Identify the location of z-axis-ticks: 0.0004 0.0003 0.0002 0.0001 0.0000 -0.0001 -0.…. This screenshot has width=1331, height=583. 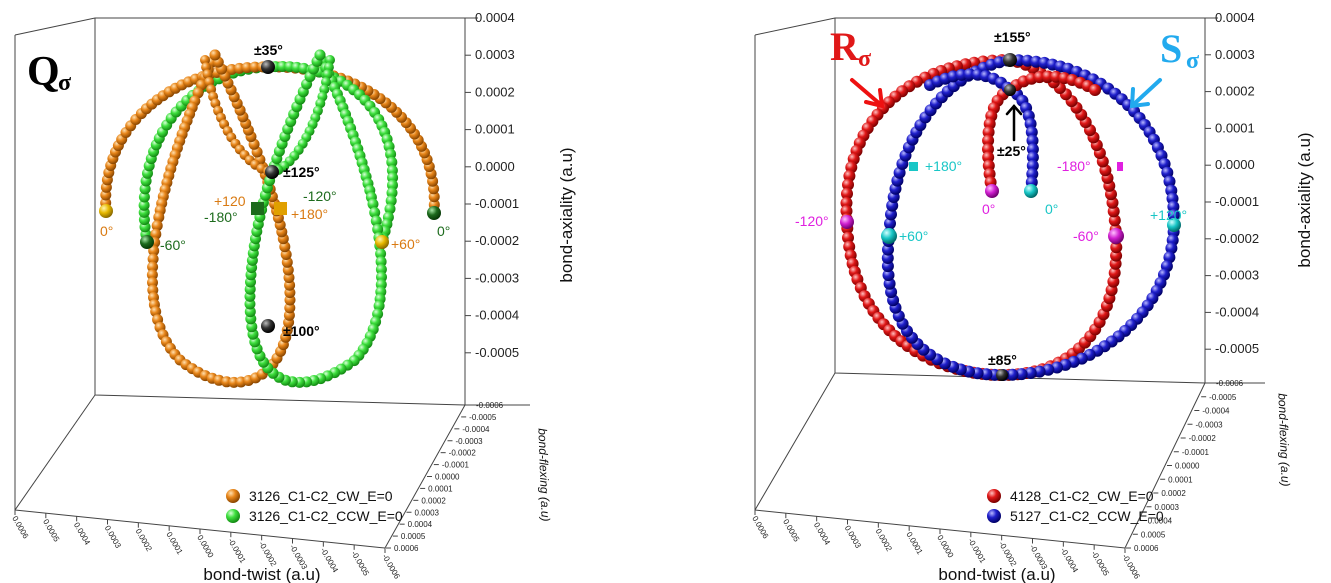
(492, 185).